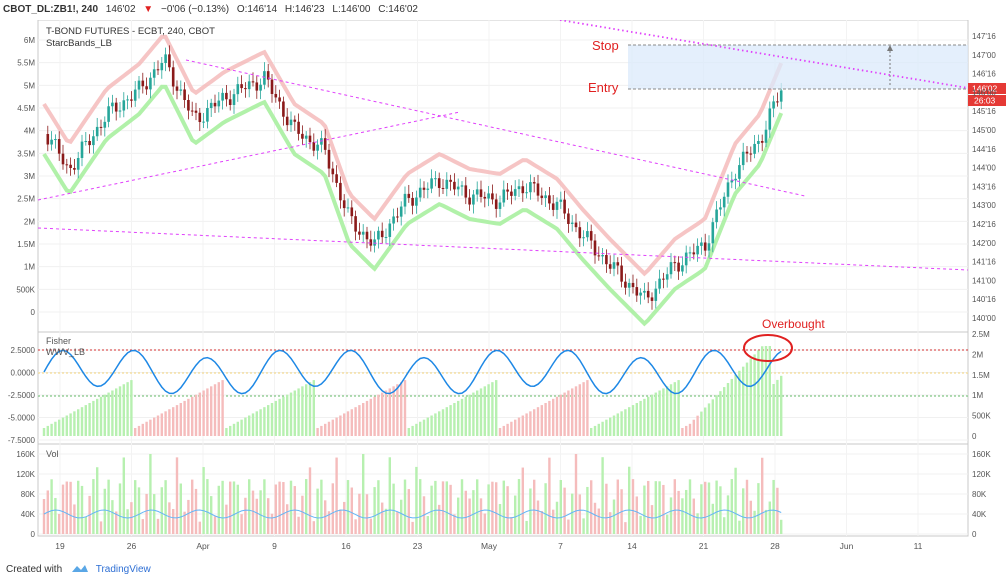 The height and width of the screenshot is (583, 1006). I want to click on trendline-resistance, so click(764, 54).